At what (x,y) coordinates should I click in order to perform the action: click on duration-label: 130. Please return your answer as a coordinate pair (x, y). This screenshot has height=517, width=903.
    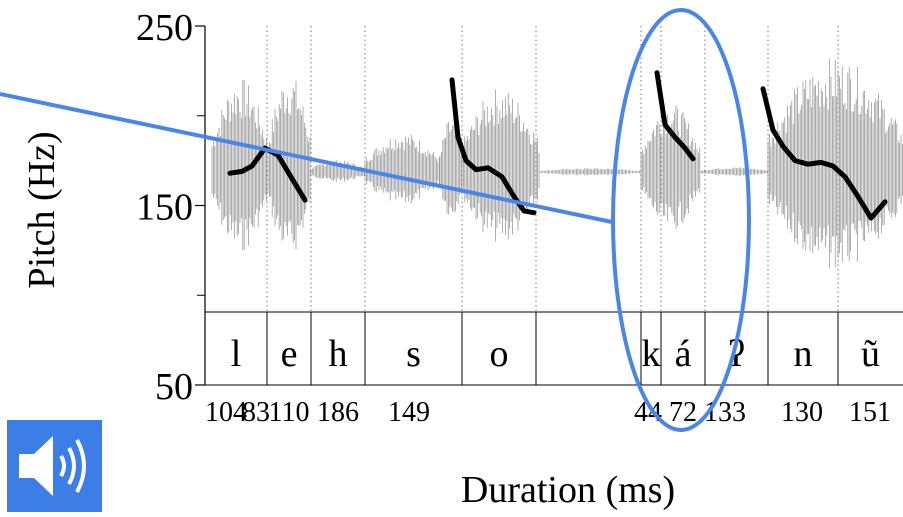
    Looking at the image, I should click on (802, 412).